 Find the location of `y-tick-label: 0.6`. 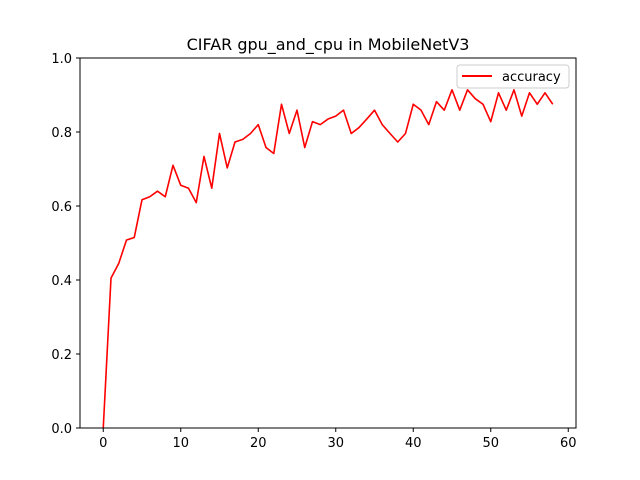

y-tick-label: 0.6 is located at coordinates (61, 207).